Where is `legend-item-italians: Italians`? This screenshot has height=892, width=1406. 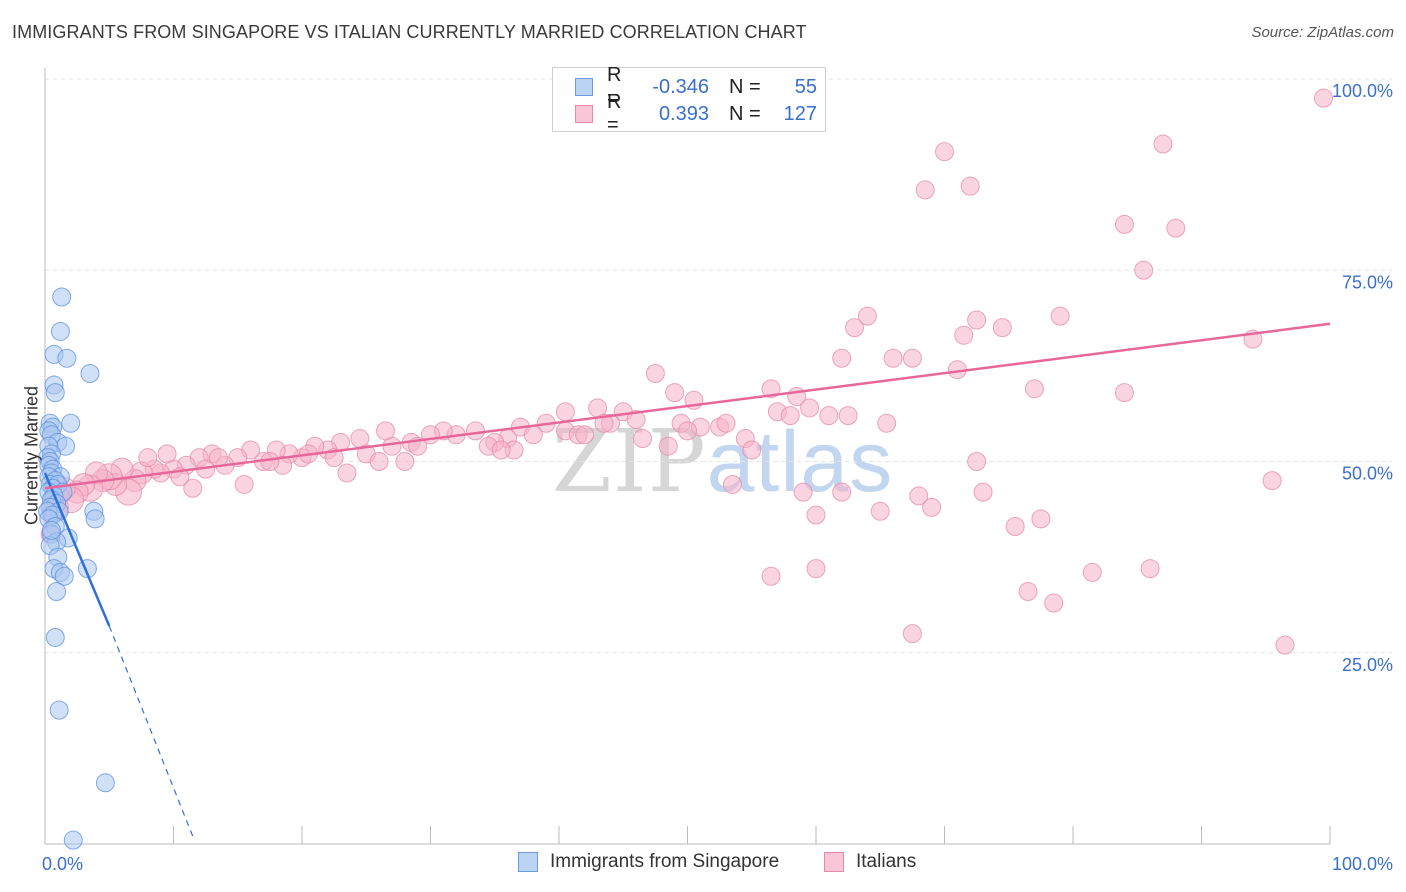
legend-item-italians: Italians is located at coordinates (870, 862).